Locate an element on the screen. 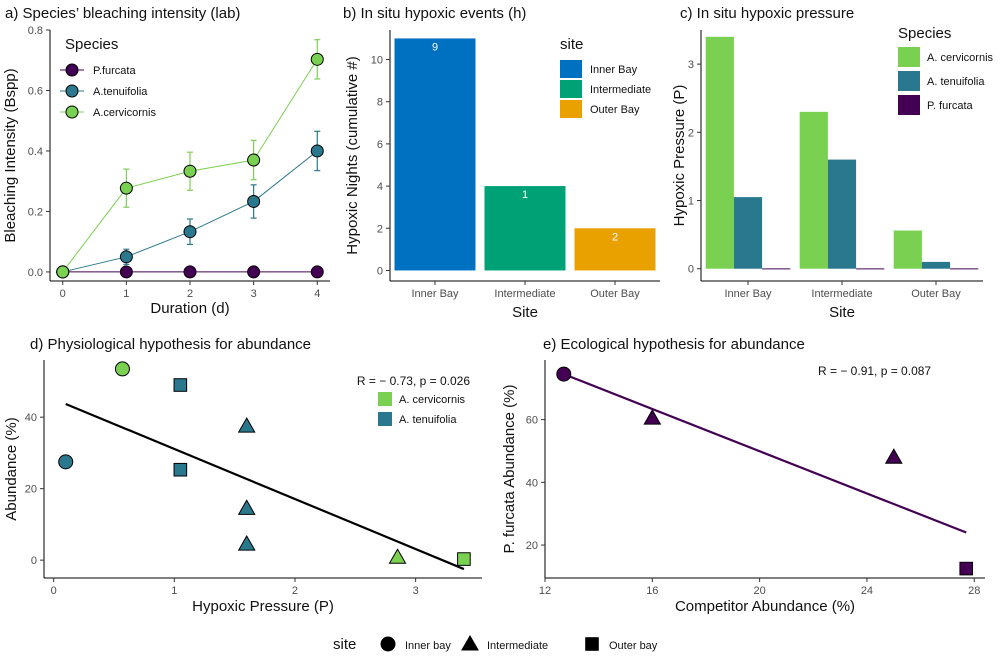 The image size is (1000, 656). legend-key-circle-icon is located at coordinates (388, 644).